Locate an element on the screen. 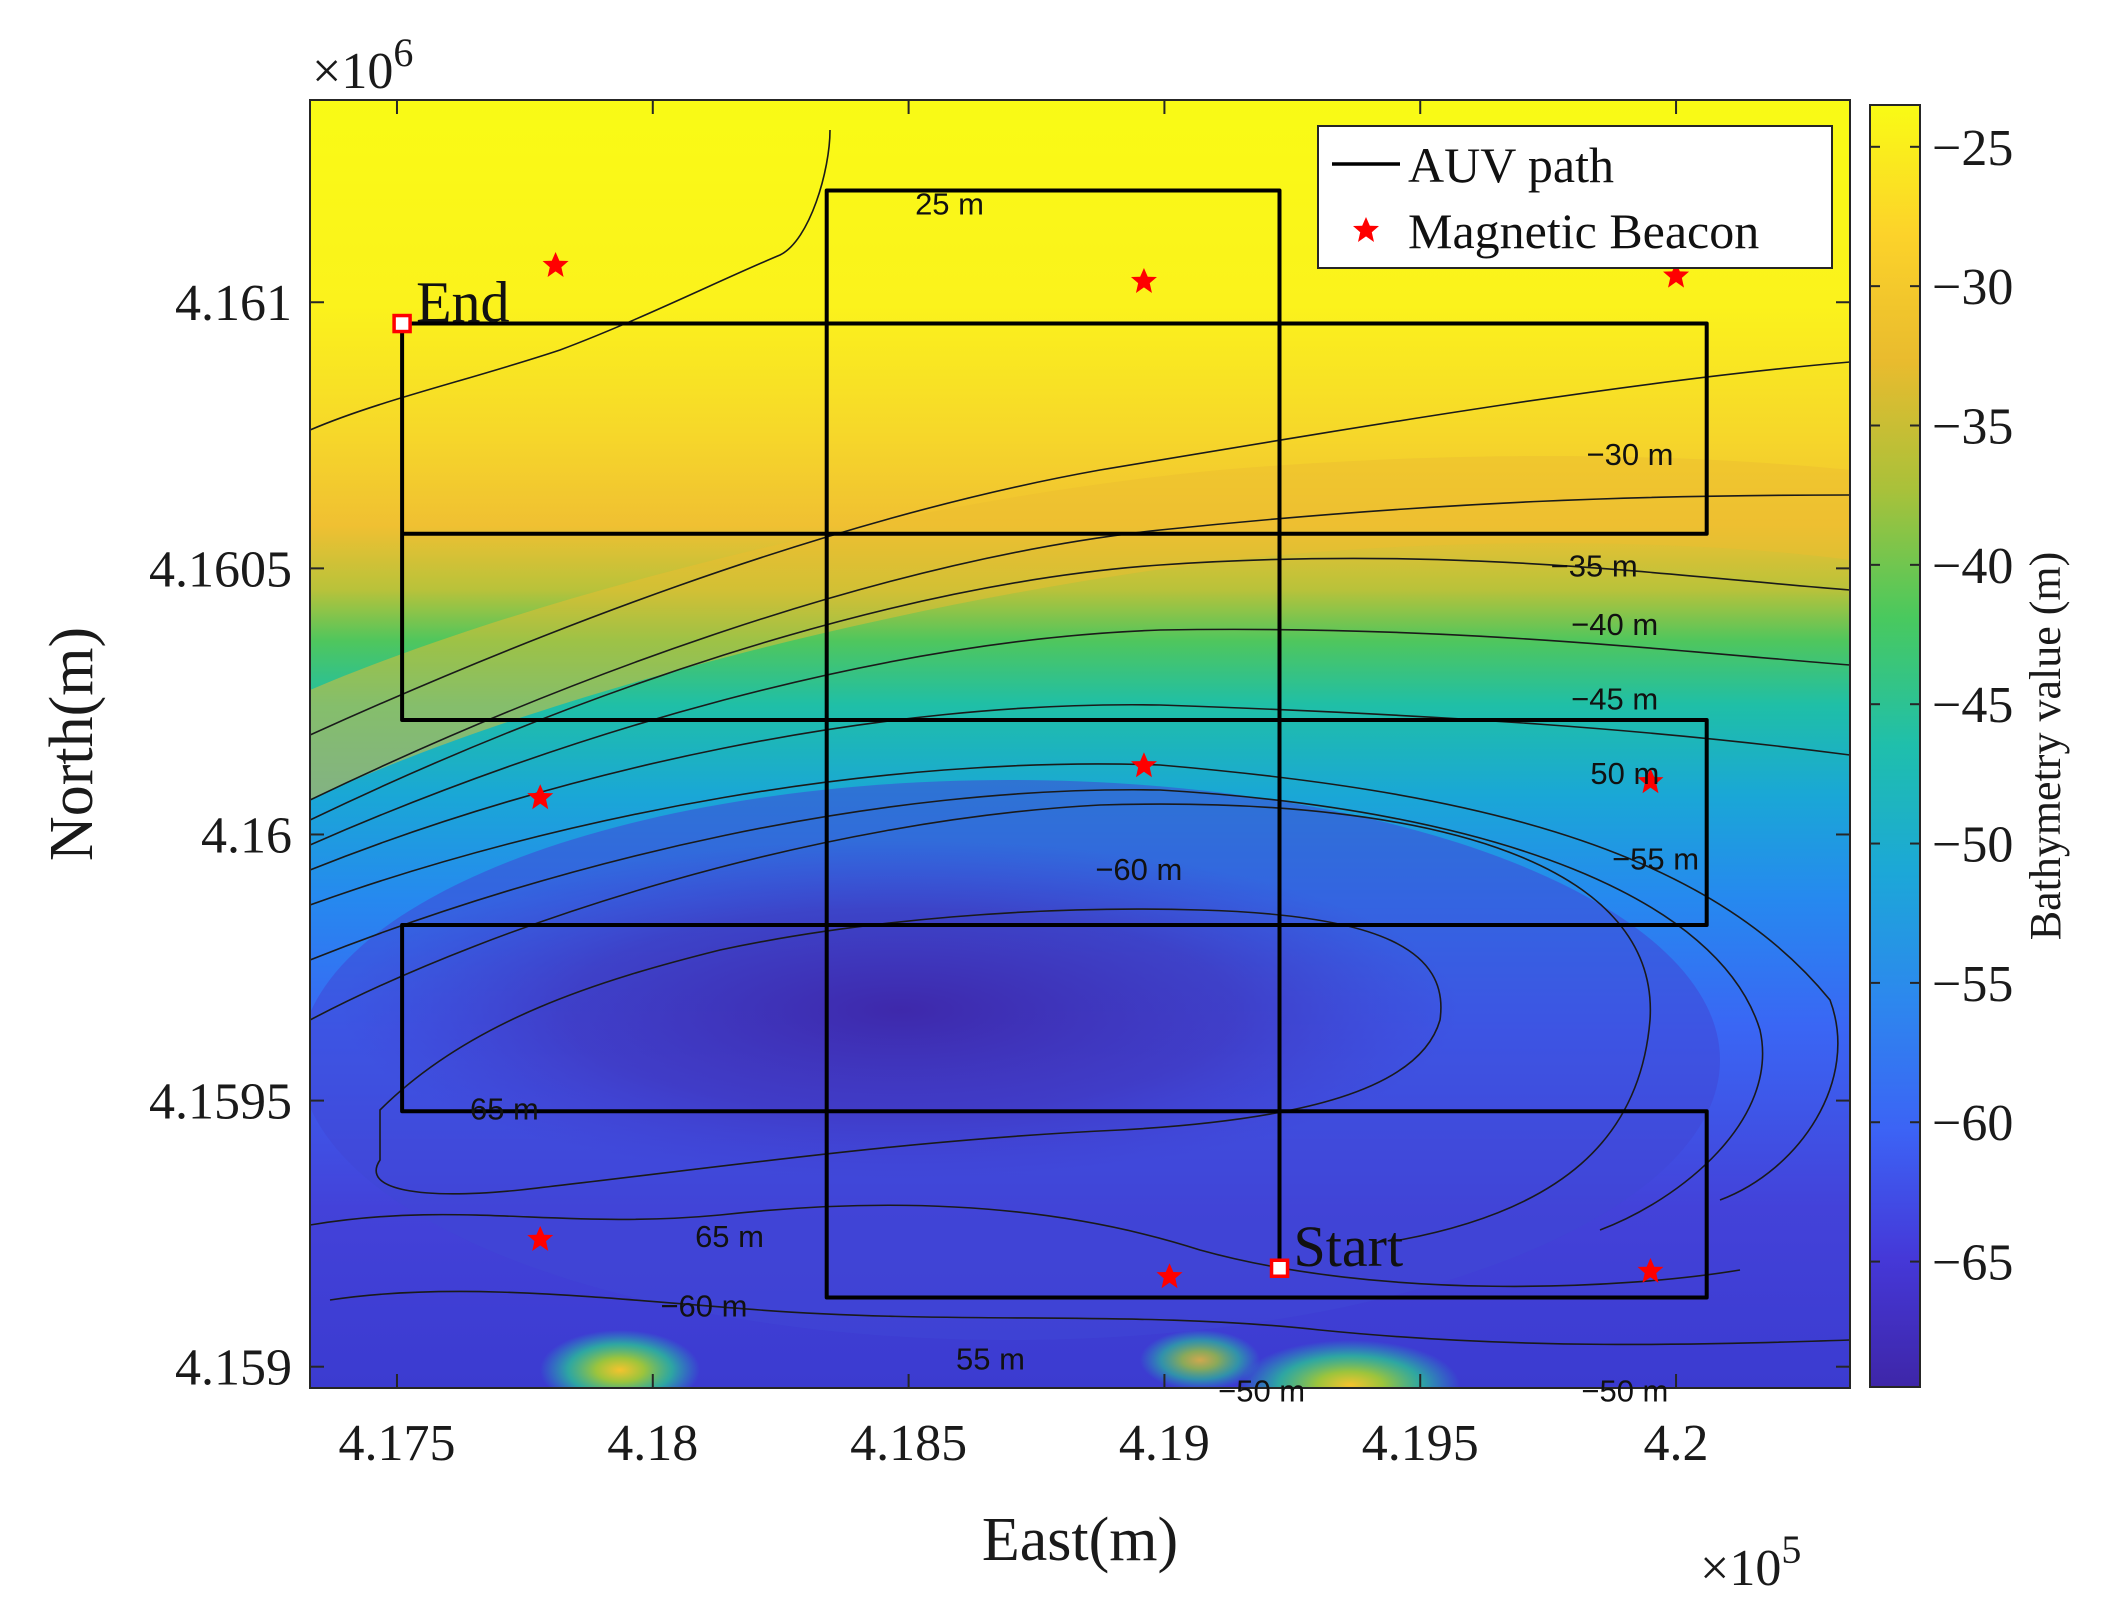 The width and height of the screenshot is (2115, 1601). contour-label-8: −60 m is located at coordinates (1138, 869).